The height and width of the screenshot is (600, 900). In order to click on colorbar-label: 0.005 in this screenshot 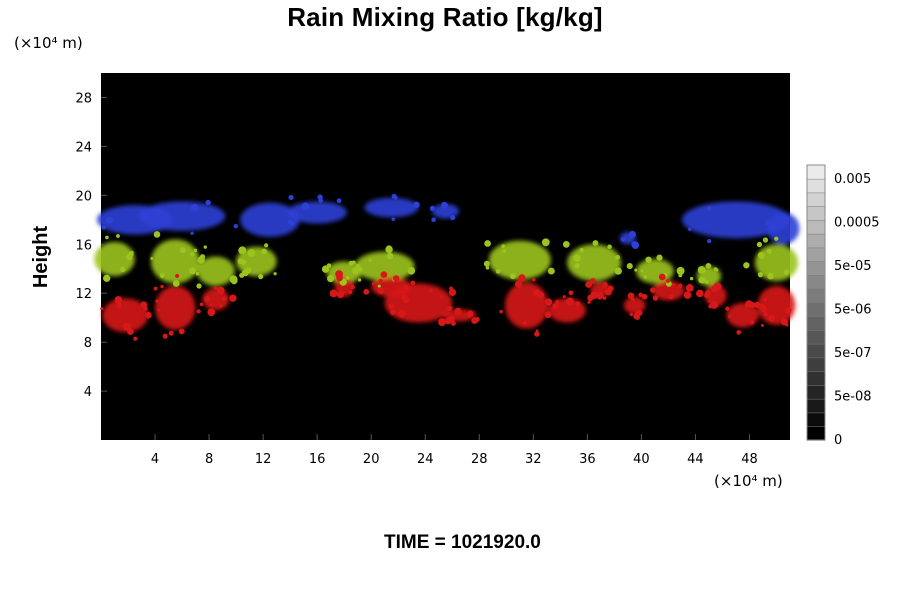, I will do `click(852, 179)`.